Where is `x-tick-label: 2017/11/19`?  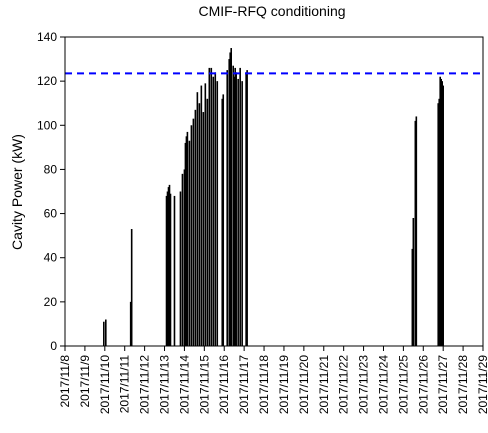
x-tick-label: 2017/11/19 is located at coordinates (284, 384).